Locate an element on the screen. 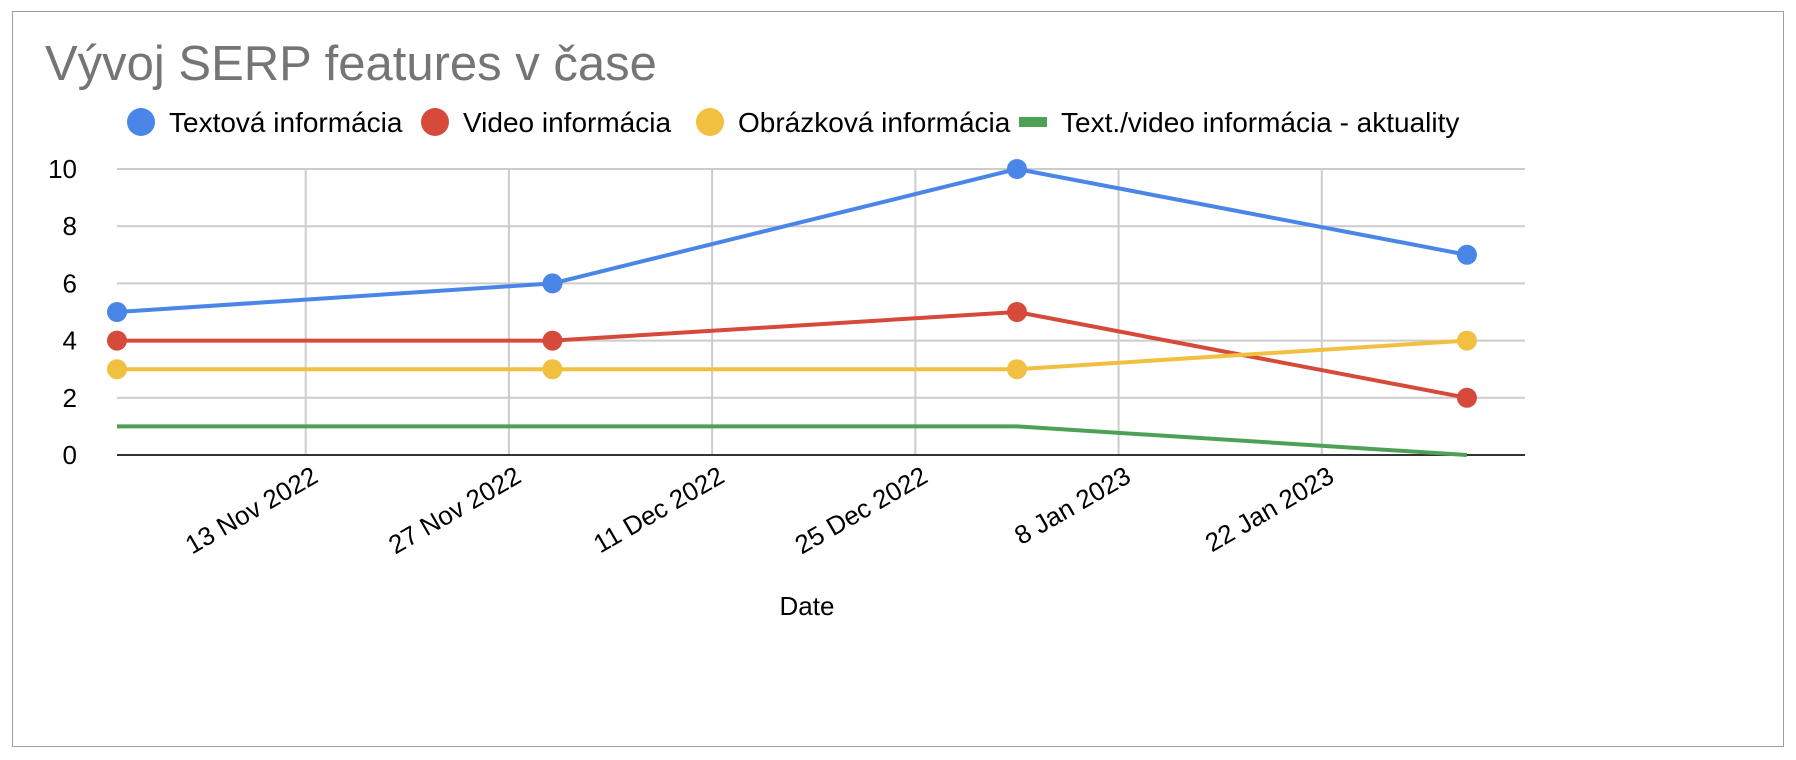  legend-marker-obrazkova-informacia is located at coordinates (710, 122).